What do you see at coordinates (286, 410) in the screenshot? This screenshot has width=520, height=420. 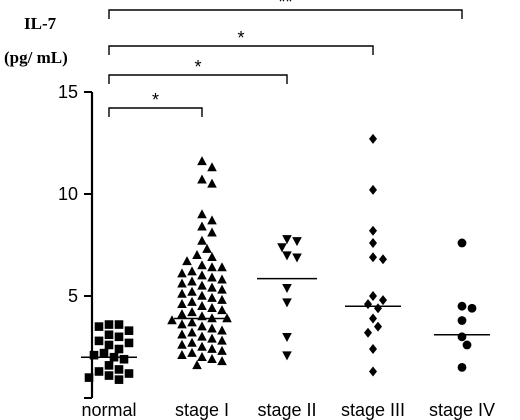 I see `x-tick-label: stage II` at bounding box center [286, 410].